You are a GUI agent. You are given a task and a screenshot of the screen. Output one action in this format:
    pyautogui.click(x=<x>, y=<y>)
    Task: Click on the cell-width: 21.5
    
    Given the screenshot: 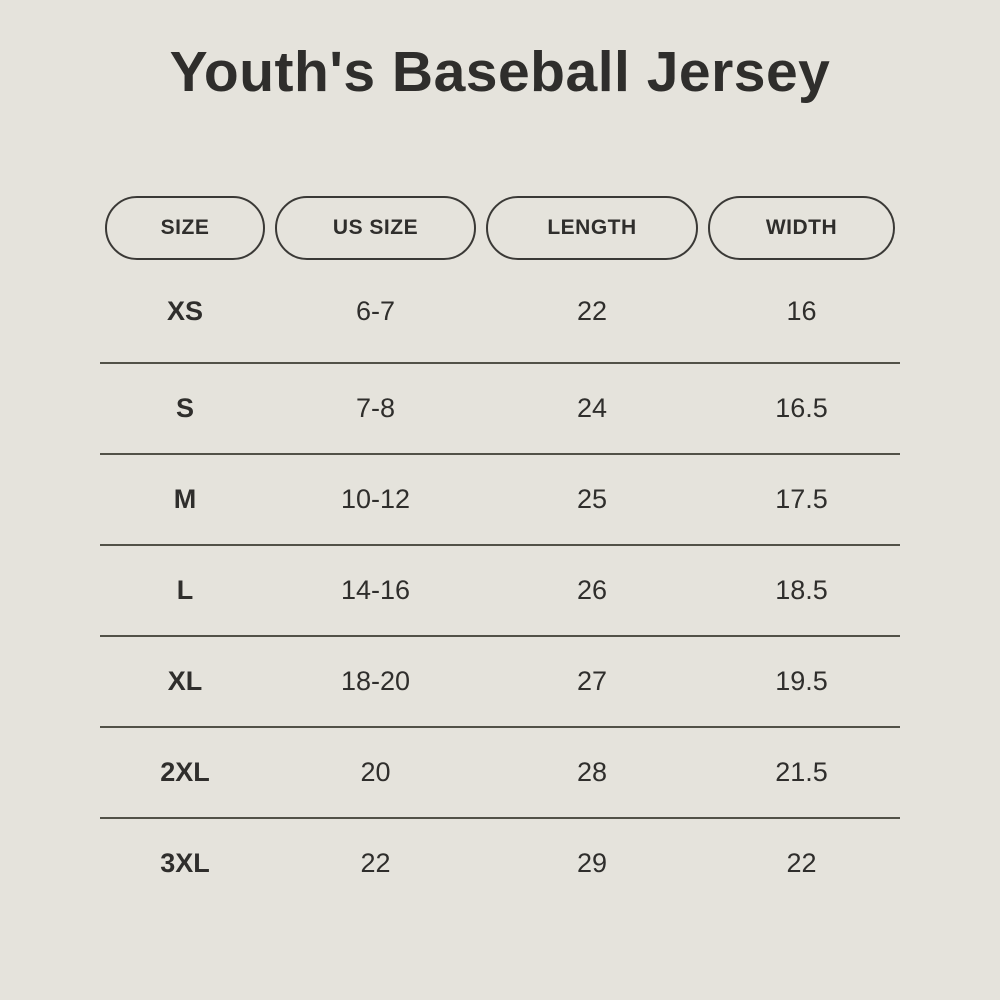 What is the action you would take?
    pyautogui.click(x=801, y=772)
    